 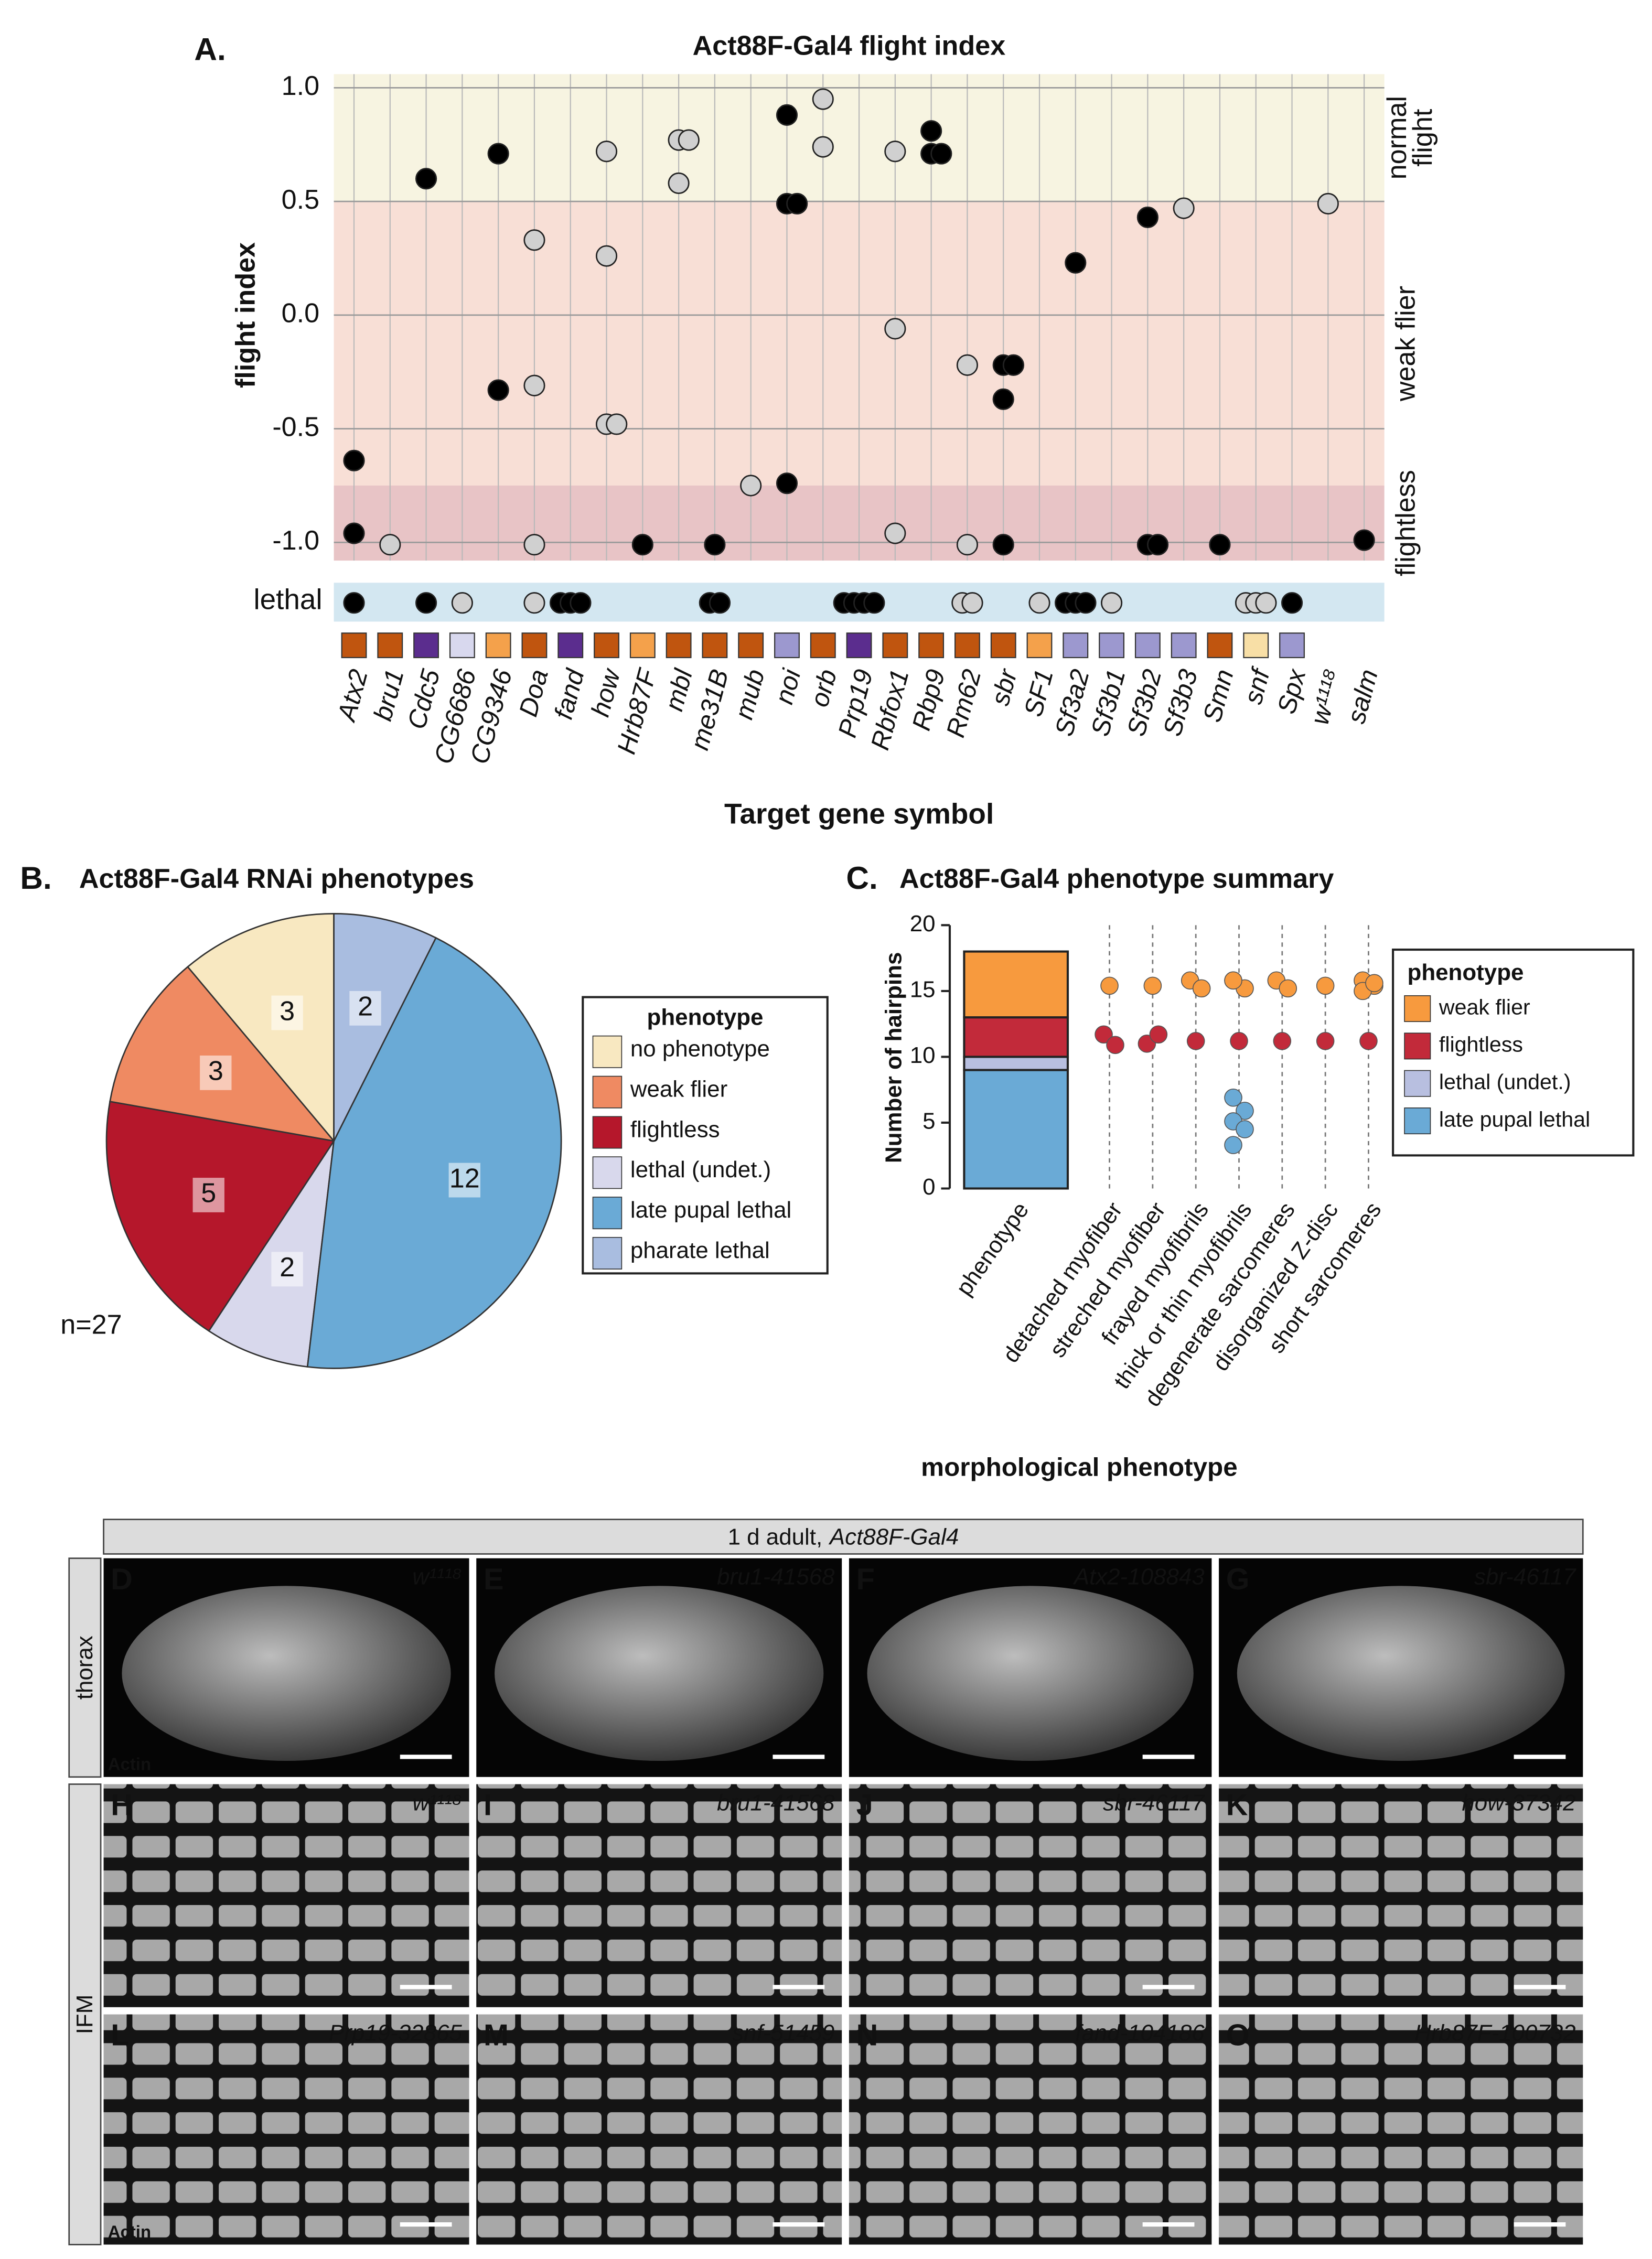 I want to click on row-label-box, so click(x=85, y=2014).